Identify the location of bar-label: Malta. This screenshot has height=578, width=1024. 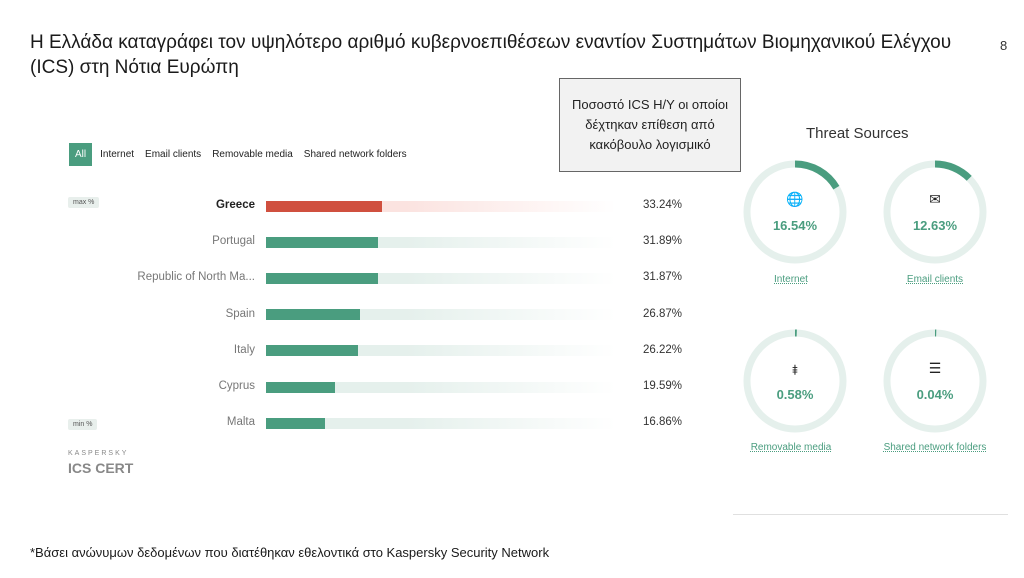
(240, 422).